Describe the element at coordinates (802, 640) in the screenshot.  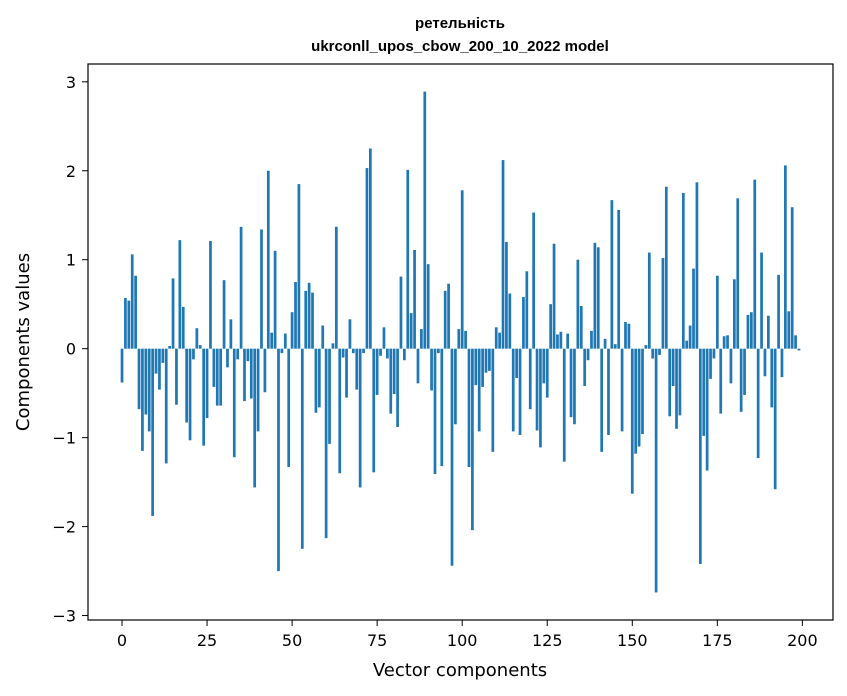
I see `x-tick-label-8: 200` at that location.